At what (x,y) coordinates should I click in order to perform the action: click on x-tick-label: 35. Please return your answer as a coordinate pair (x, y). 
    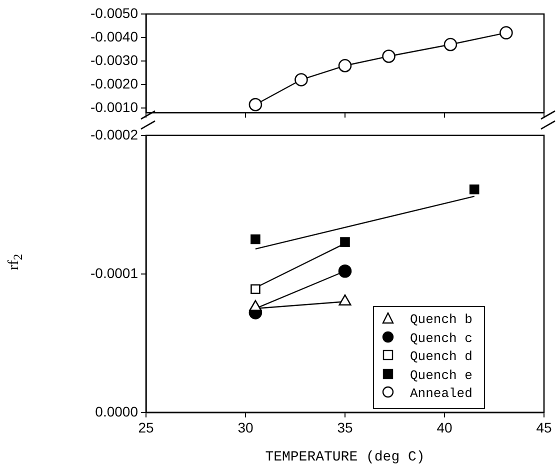
    Looking at the image, I should click on (345, 428).